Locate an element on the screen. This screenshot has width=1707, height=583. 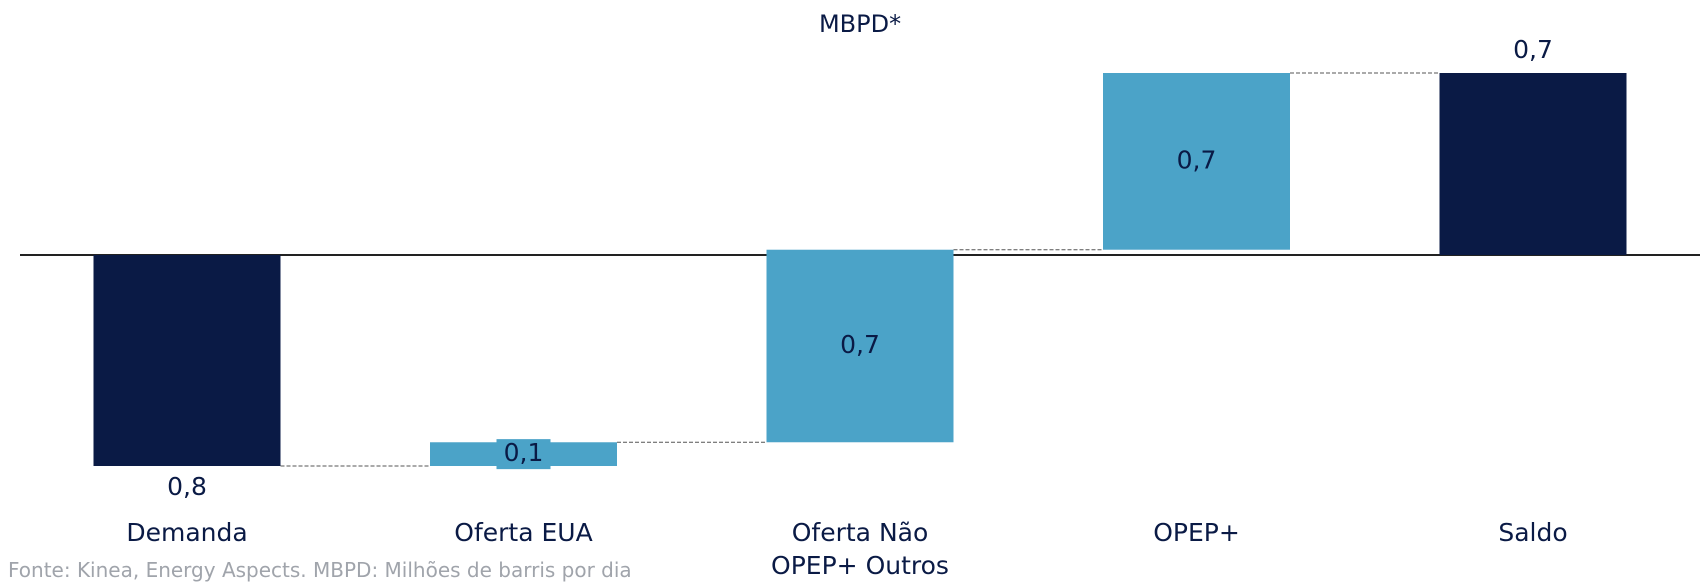
value-label: 0,8 is located at coordinates (187, 486).